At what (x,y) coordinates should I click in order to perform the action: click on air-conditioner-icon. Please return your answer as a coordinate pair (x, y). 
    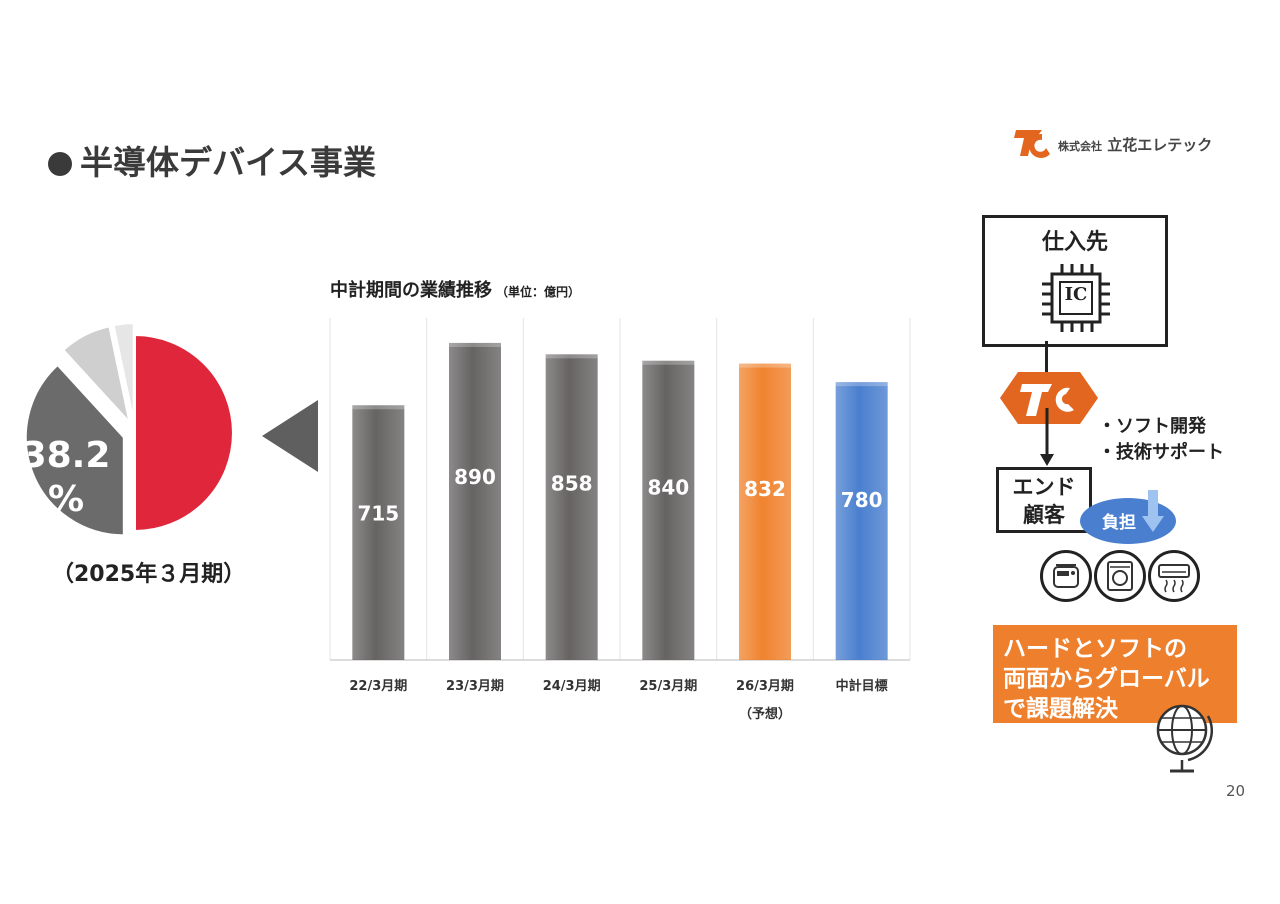
    Looking at the image, I should click on (1174, 576).